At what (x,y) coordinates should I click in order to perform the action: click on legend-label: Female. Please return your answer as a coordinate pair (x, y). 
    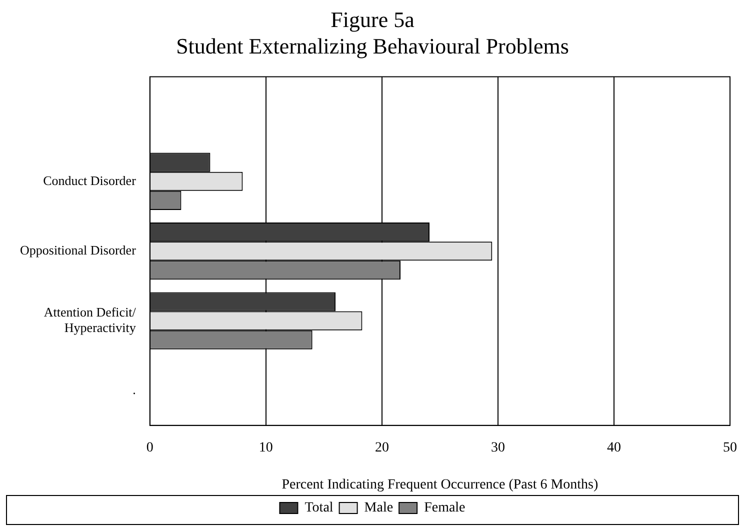
    Looking at the image, I should click on (445, 508).